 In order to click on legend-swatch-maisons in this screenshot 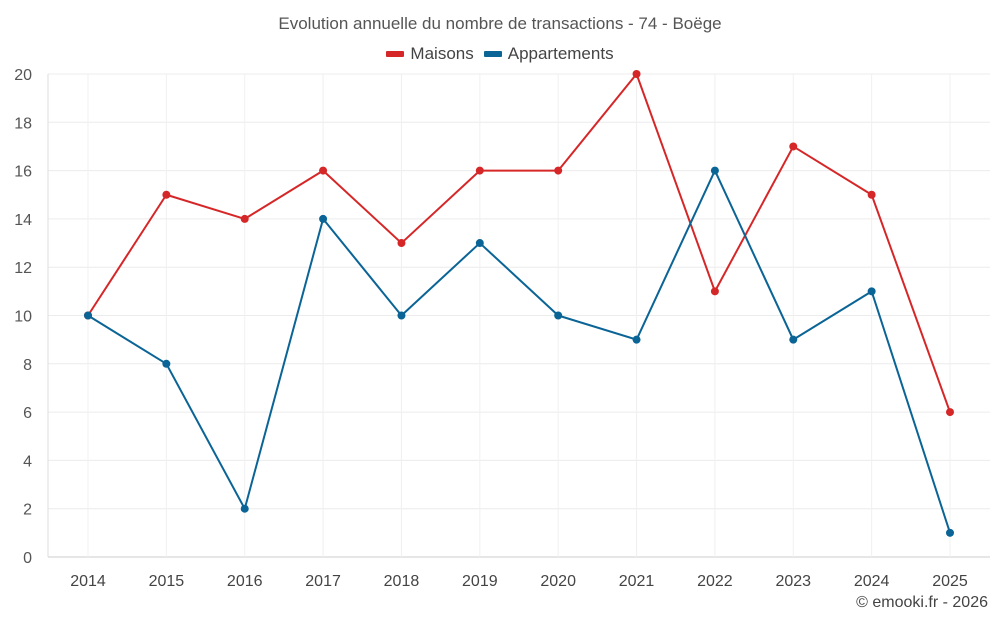, I will do `click(395, 54)`.